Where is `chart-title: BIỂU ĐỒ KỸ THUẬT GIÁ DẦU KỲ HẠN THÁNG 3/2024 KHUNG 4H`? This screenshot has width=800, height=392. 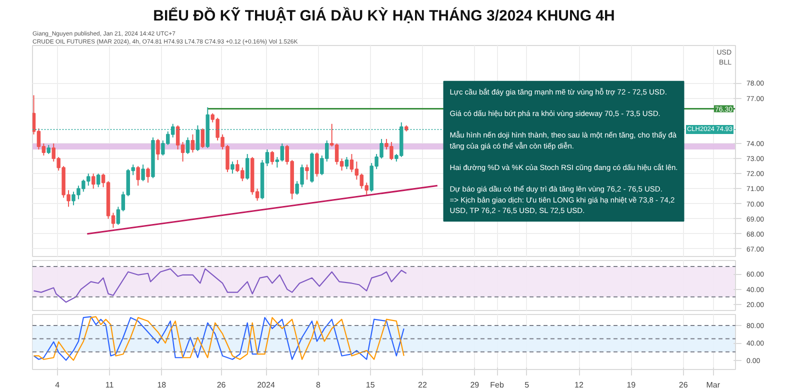
chart-title: BIỂU ĐỒ KỸ THUẬT GIÁ DẦU KỲ HẠN THÁNG 3/2024 KHUNG 4H is located at coordinates (384, 15).